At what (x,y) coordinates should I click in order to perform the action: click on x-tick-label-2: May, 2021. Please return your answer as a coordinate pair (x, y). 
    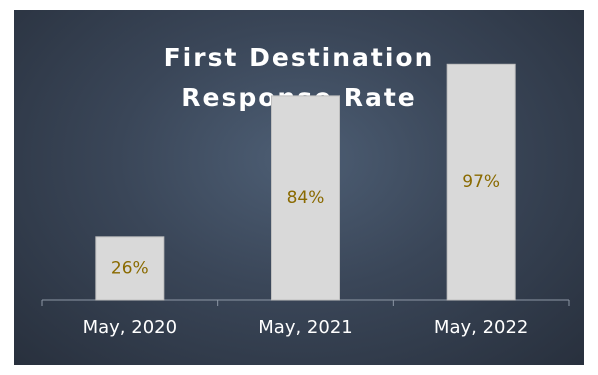
    Looking at the image, I should click on (305, 327).